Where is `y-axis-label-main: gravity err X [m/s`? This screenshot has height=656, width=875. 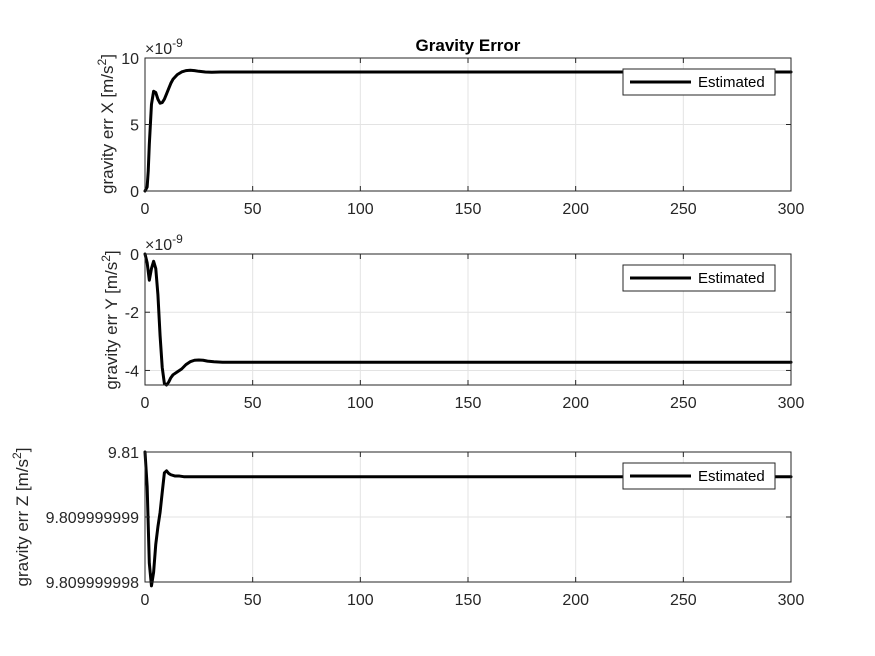
y-axis-label-main: gravity err X [m/s is located at coordinates (107, 129).